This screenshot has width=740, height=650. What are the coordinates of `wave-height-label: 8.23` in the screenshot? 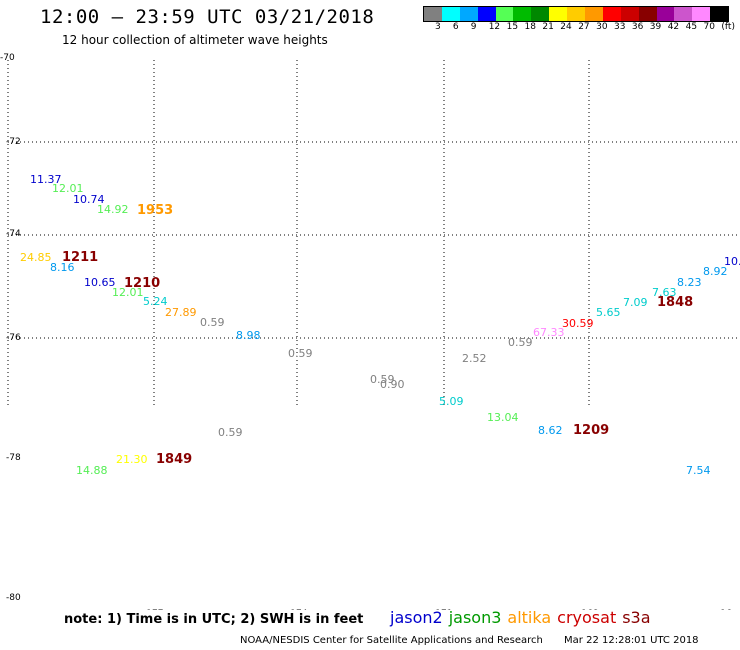 It's located at (689, 282).